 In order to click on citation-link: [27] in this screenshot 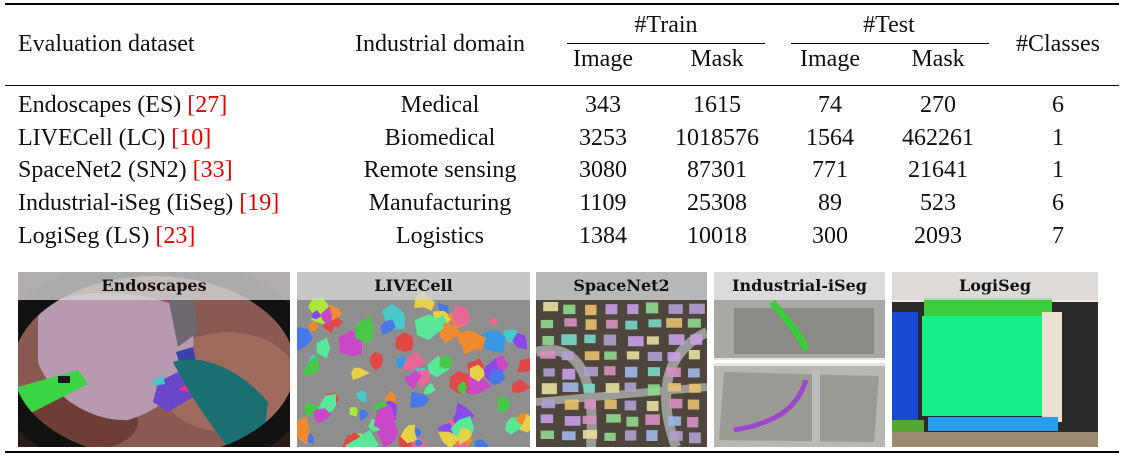, I will do `click(207, 105)`.